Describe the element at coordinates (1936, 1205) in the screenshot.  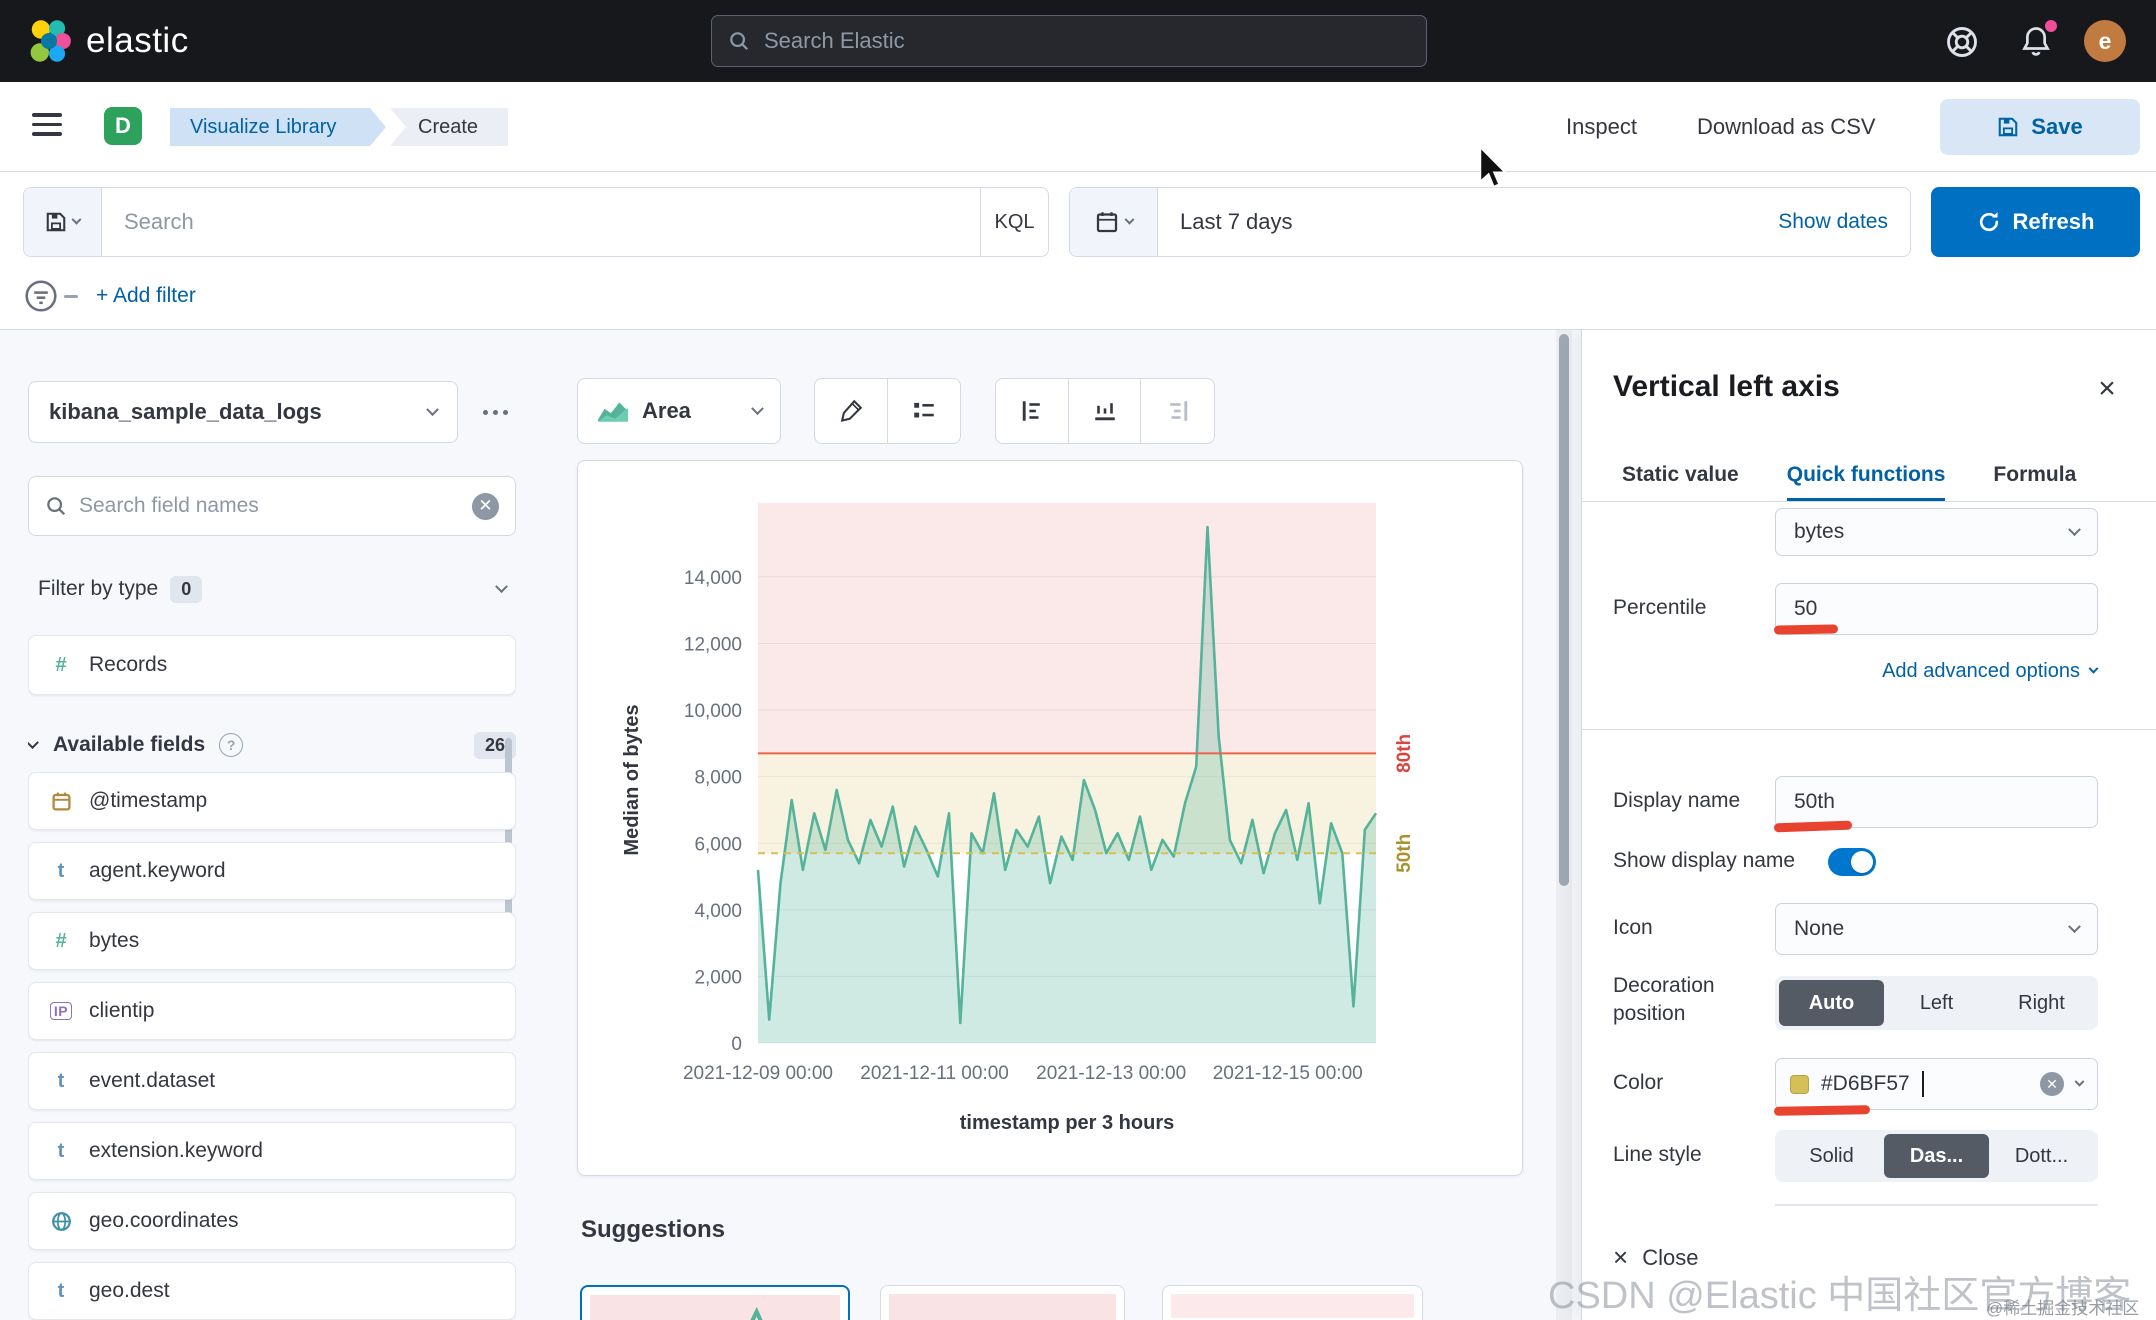
I see `truncated-control-edge` at that location.